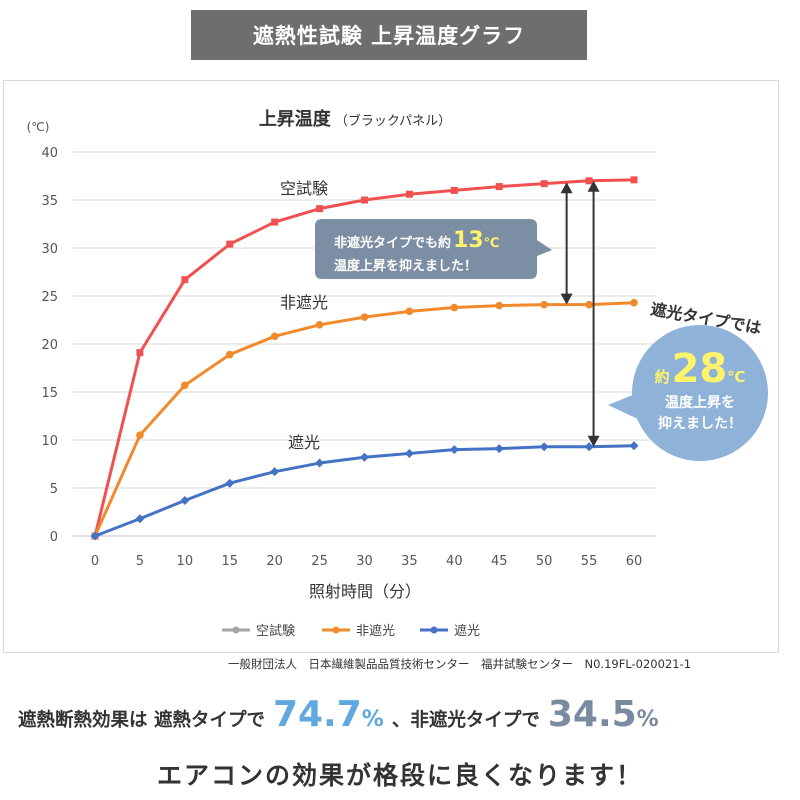 This screenshot has height=800, width=800. I want to click on summary-line-1: 遮熱断熱効果は 遮熱タイプで 74.7% 、非遮光タイプで 34.5%, so click(403, 719).